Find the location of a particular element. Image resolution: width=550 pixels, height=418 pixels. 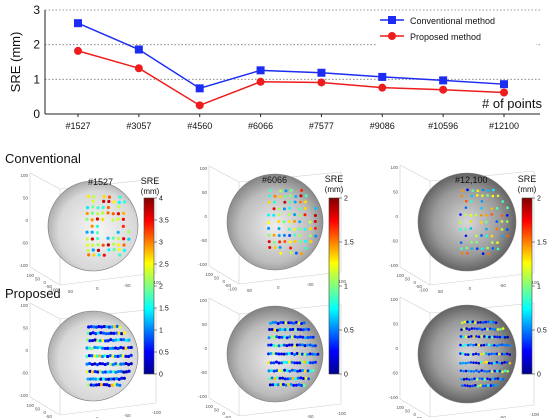

x-tick-label: 0 is located at coordinates (414, 282).